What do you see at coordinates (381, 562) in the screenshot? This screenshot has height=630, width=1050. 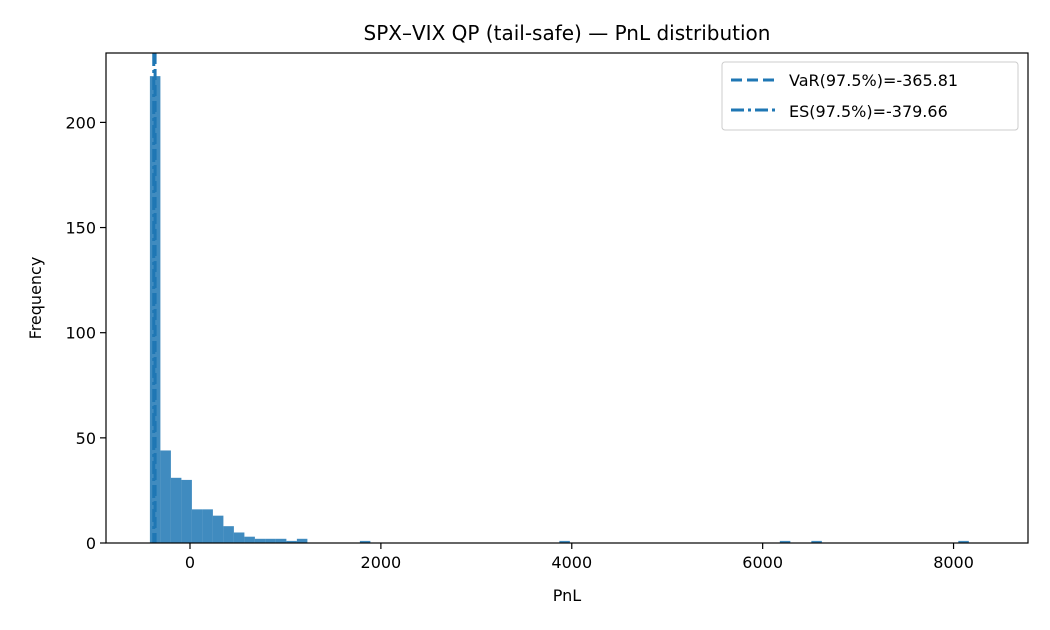 I see `x-tick-label: 2000` at bounding box center [381, 562].